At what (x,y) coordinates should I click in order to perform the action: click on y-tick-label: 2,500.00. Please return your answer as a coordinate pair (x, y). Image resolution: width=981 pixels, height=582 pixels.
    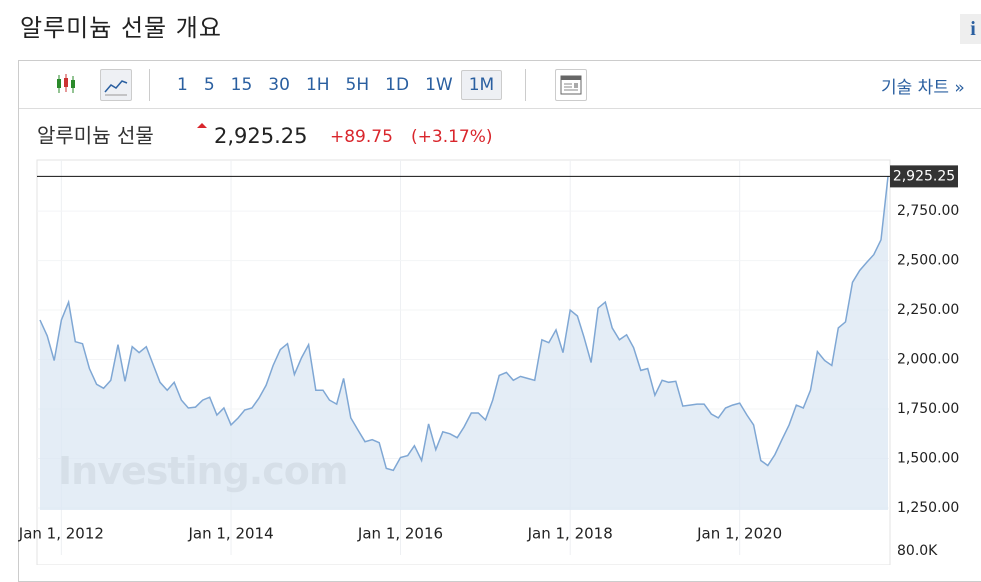
    Looking at the image, I should click on (928, 261).